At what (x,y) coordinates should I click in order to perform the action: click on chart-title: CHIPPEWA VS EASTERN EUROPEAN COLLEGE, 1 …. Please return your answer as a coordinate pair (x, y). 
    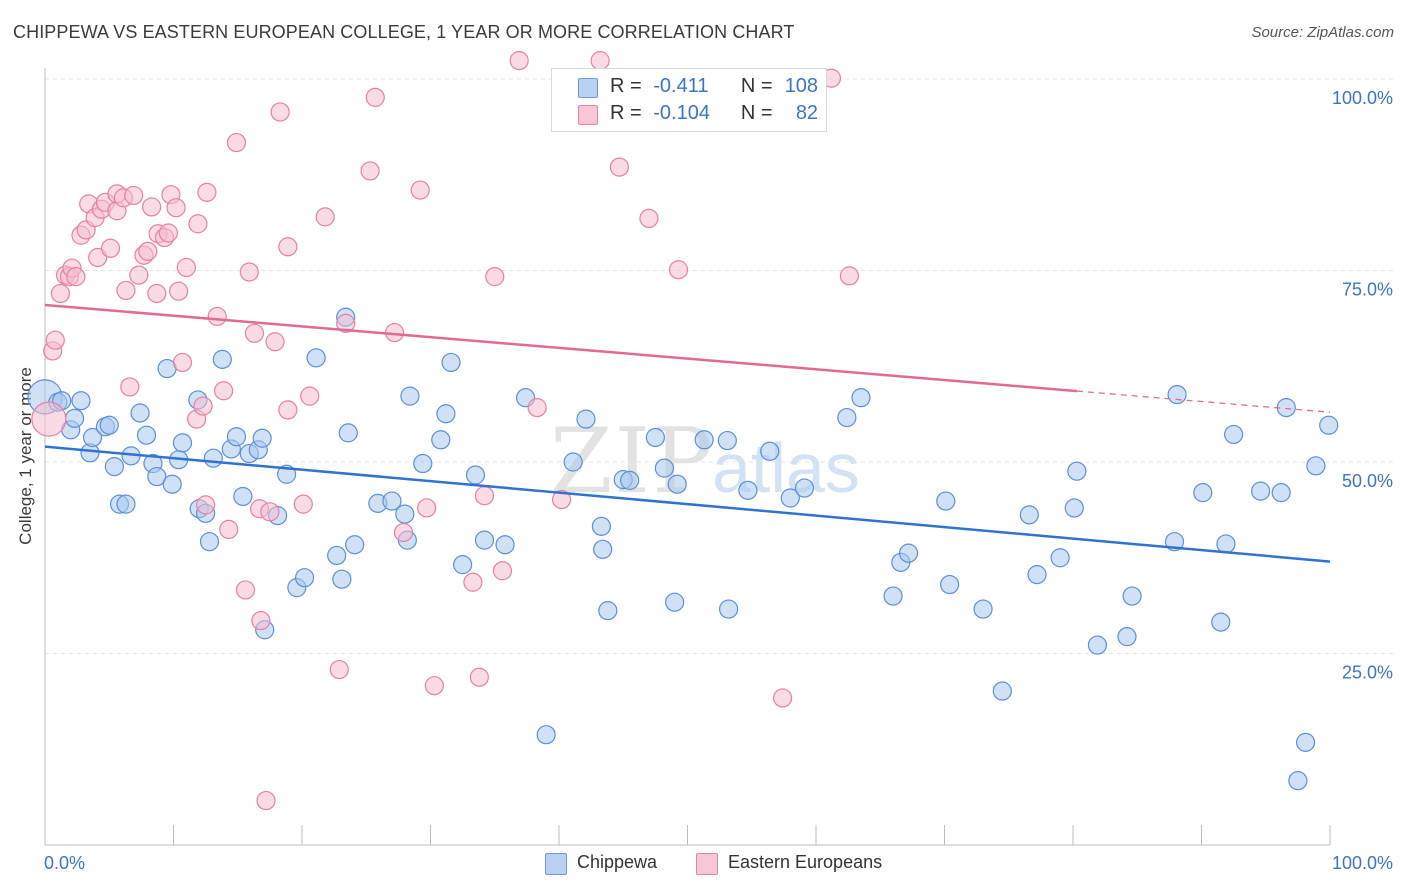
    Looking at the image, I should click on (404, 32).